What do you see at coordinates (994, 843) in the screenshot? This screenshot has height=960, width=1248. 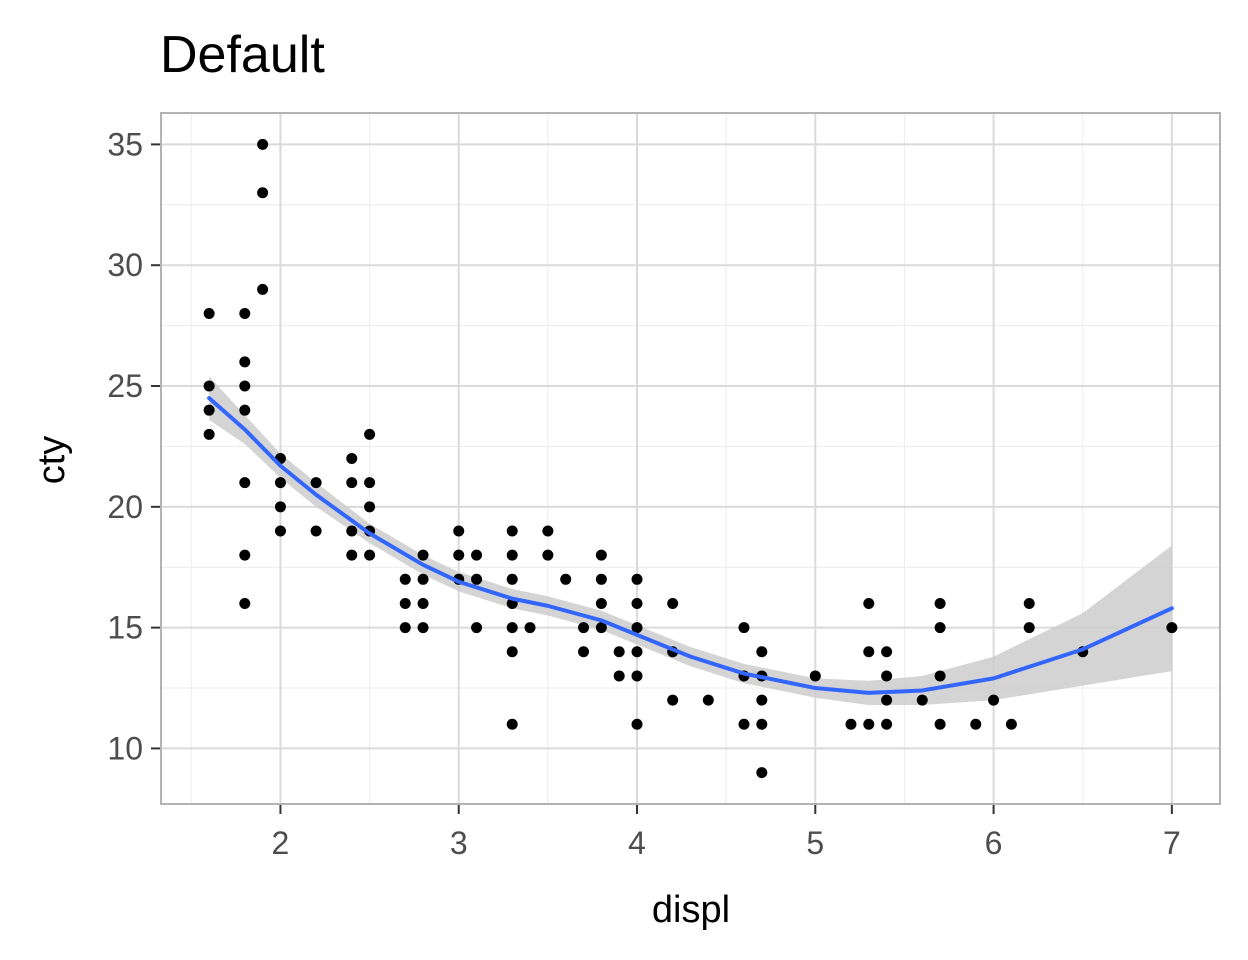 I see `x-tick-label: 6` at bounding box center [994, 843].